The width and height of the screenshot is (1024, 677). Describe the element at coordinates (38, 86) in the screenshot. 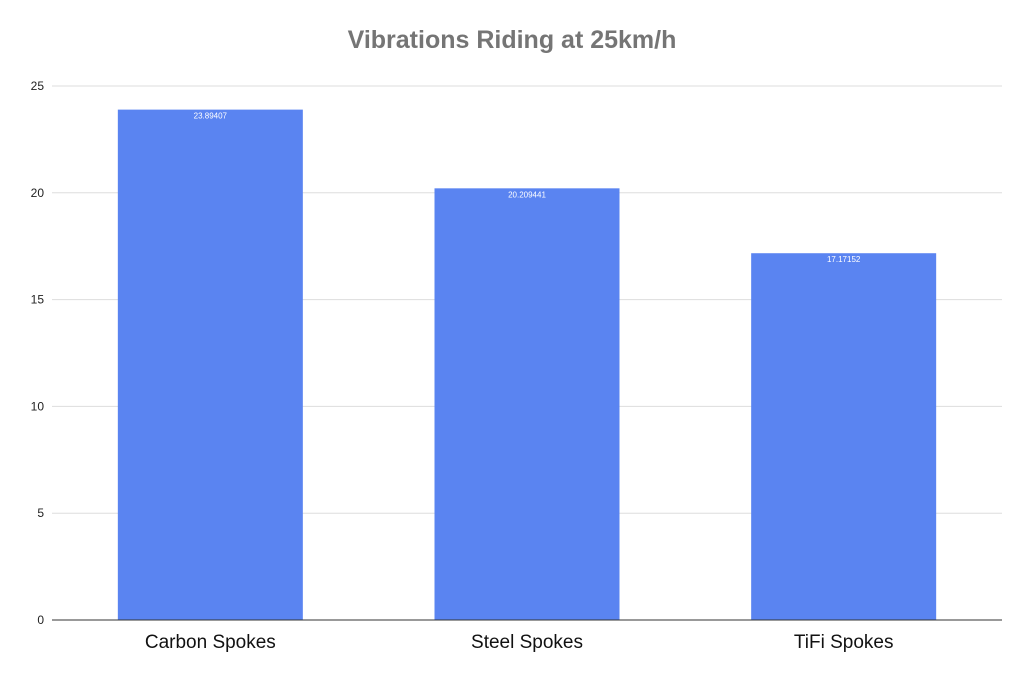

I see `y-tick-label: 25` at that location.